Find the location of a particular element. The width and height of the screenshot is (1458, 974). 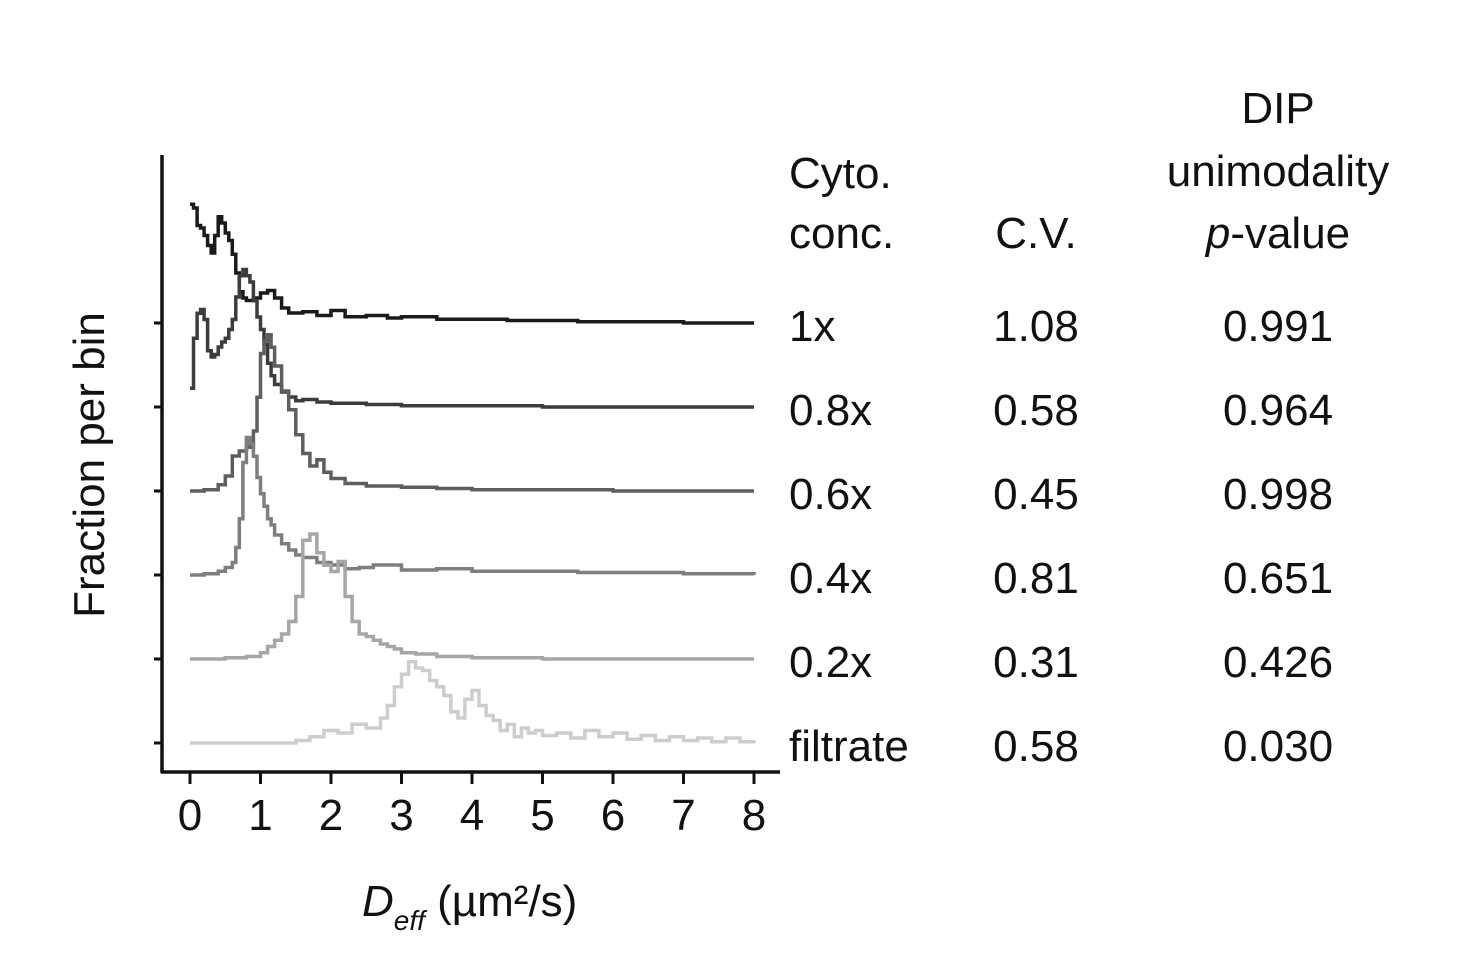

x-tick-label-2: 2 is located at coordinates (331, 815).